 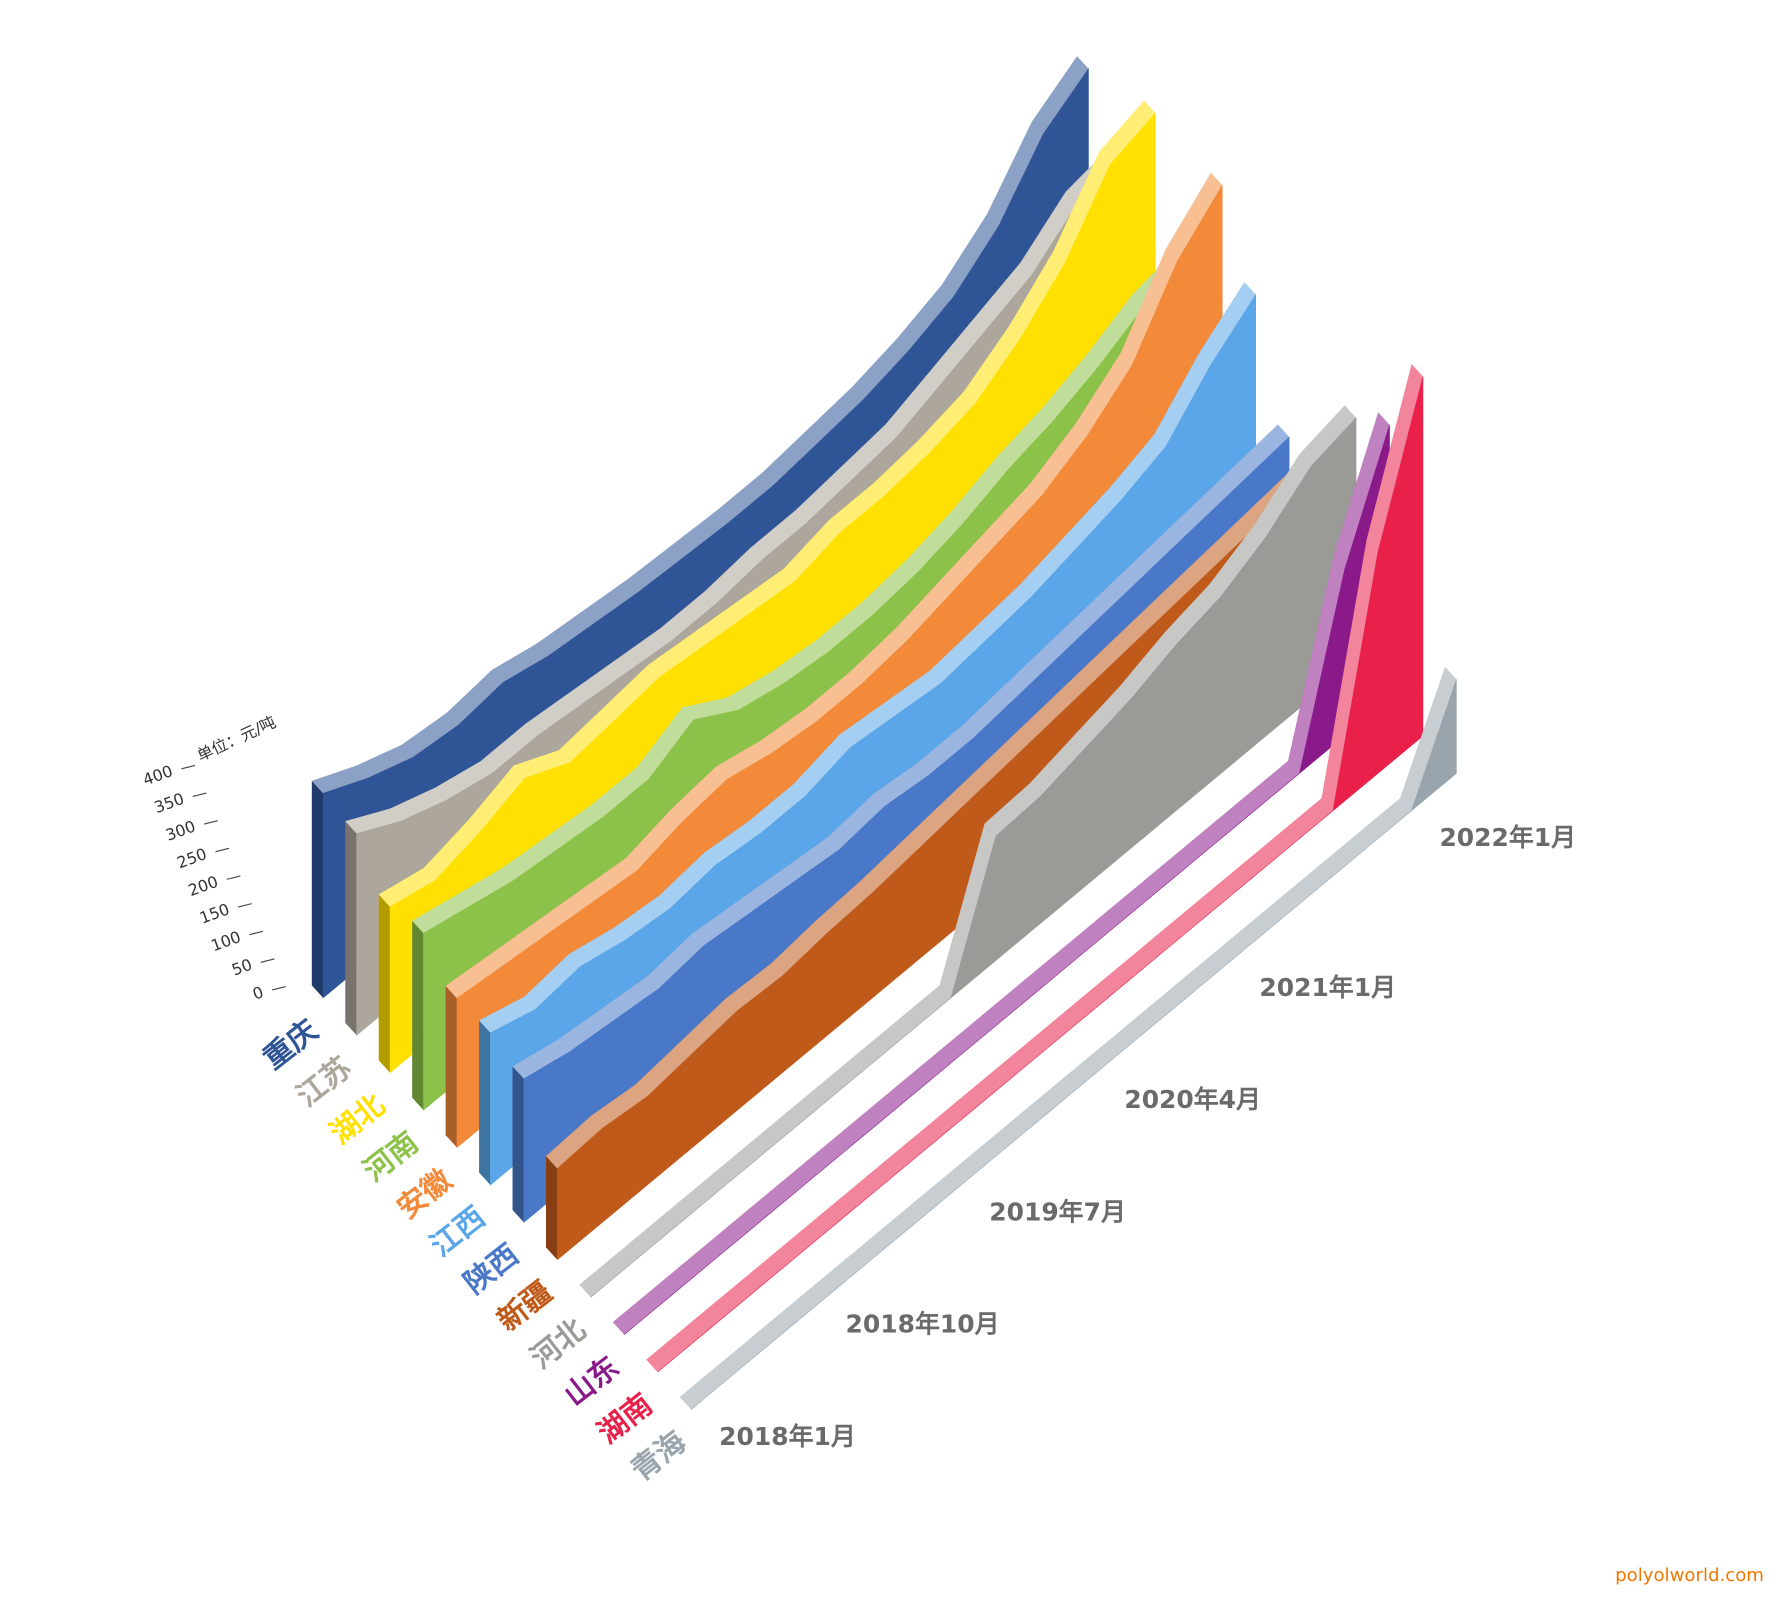 I want to click on y-tick-label: 200, so click(x=203, y=886).